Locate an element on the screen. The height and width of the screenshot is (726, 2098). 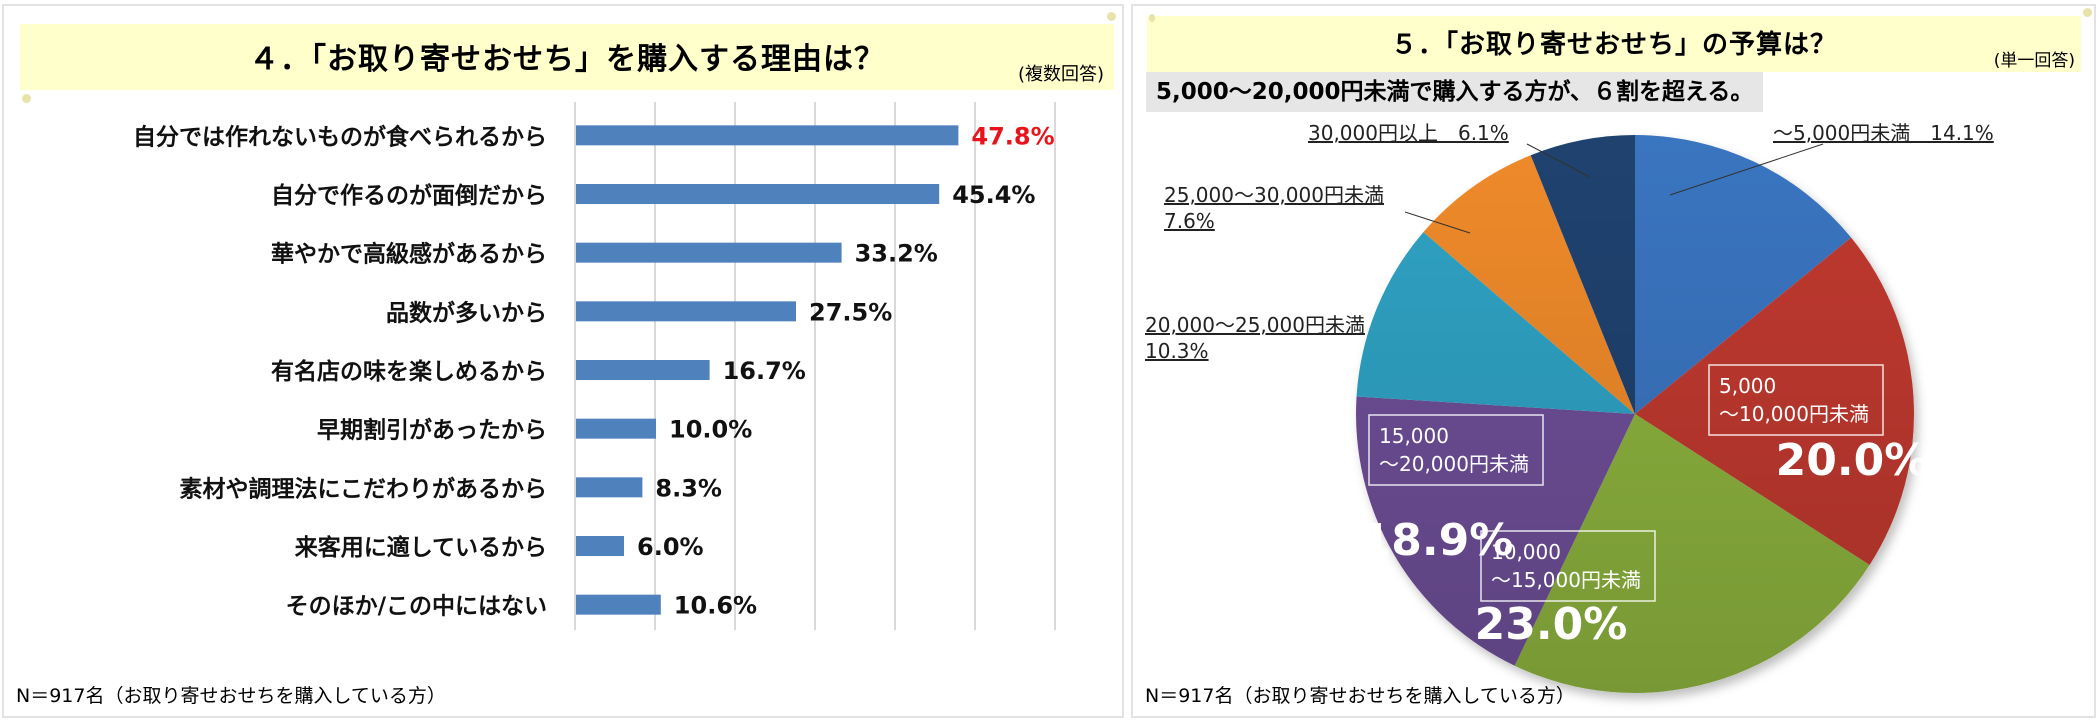
chart-title: ４．「お取り寄せおせち」を購入する理由は？ is located at coordinates (567, 59).